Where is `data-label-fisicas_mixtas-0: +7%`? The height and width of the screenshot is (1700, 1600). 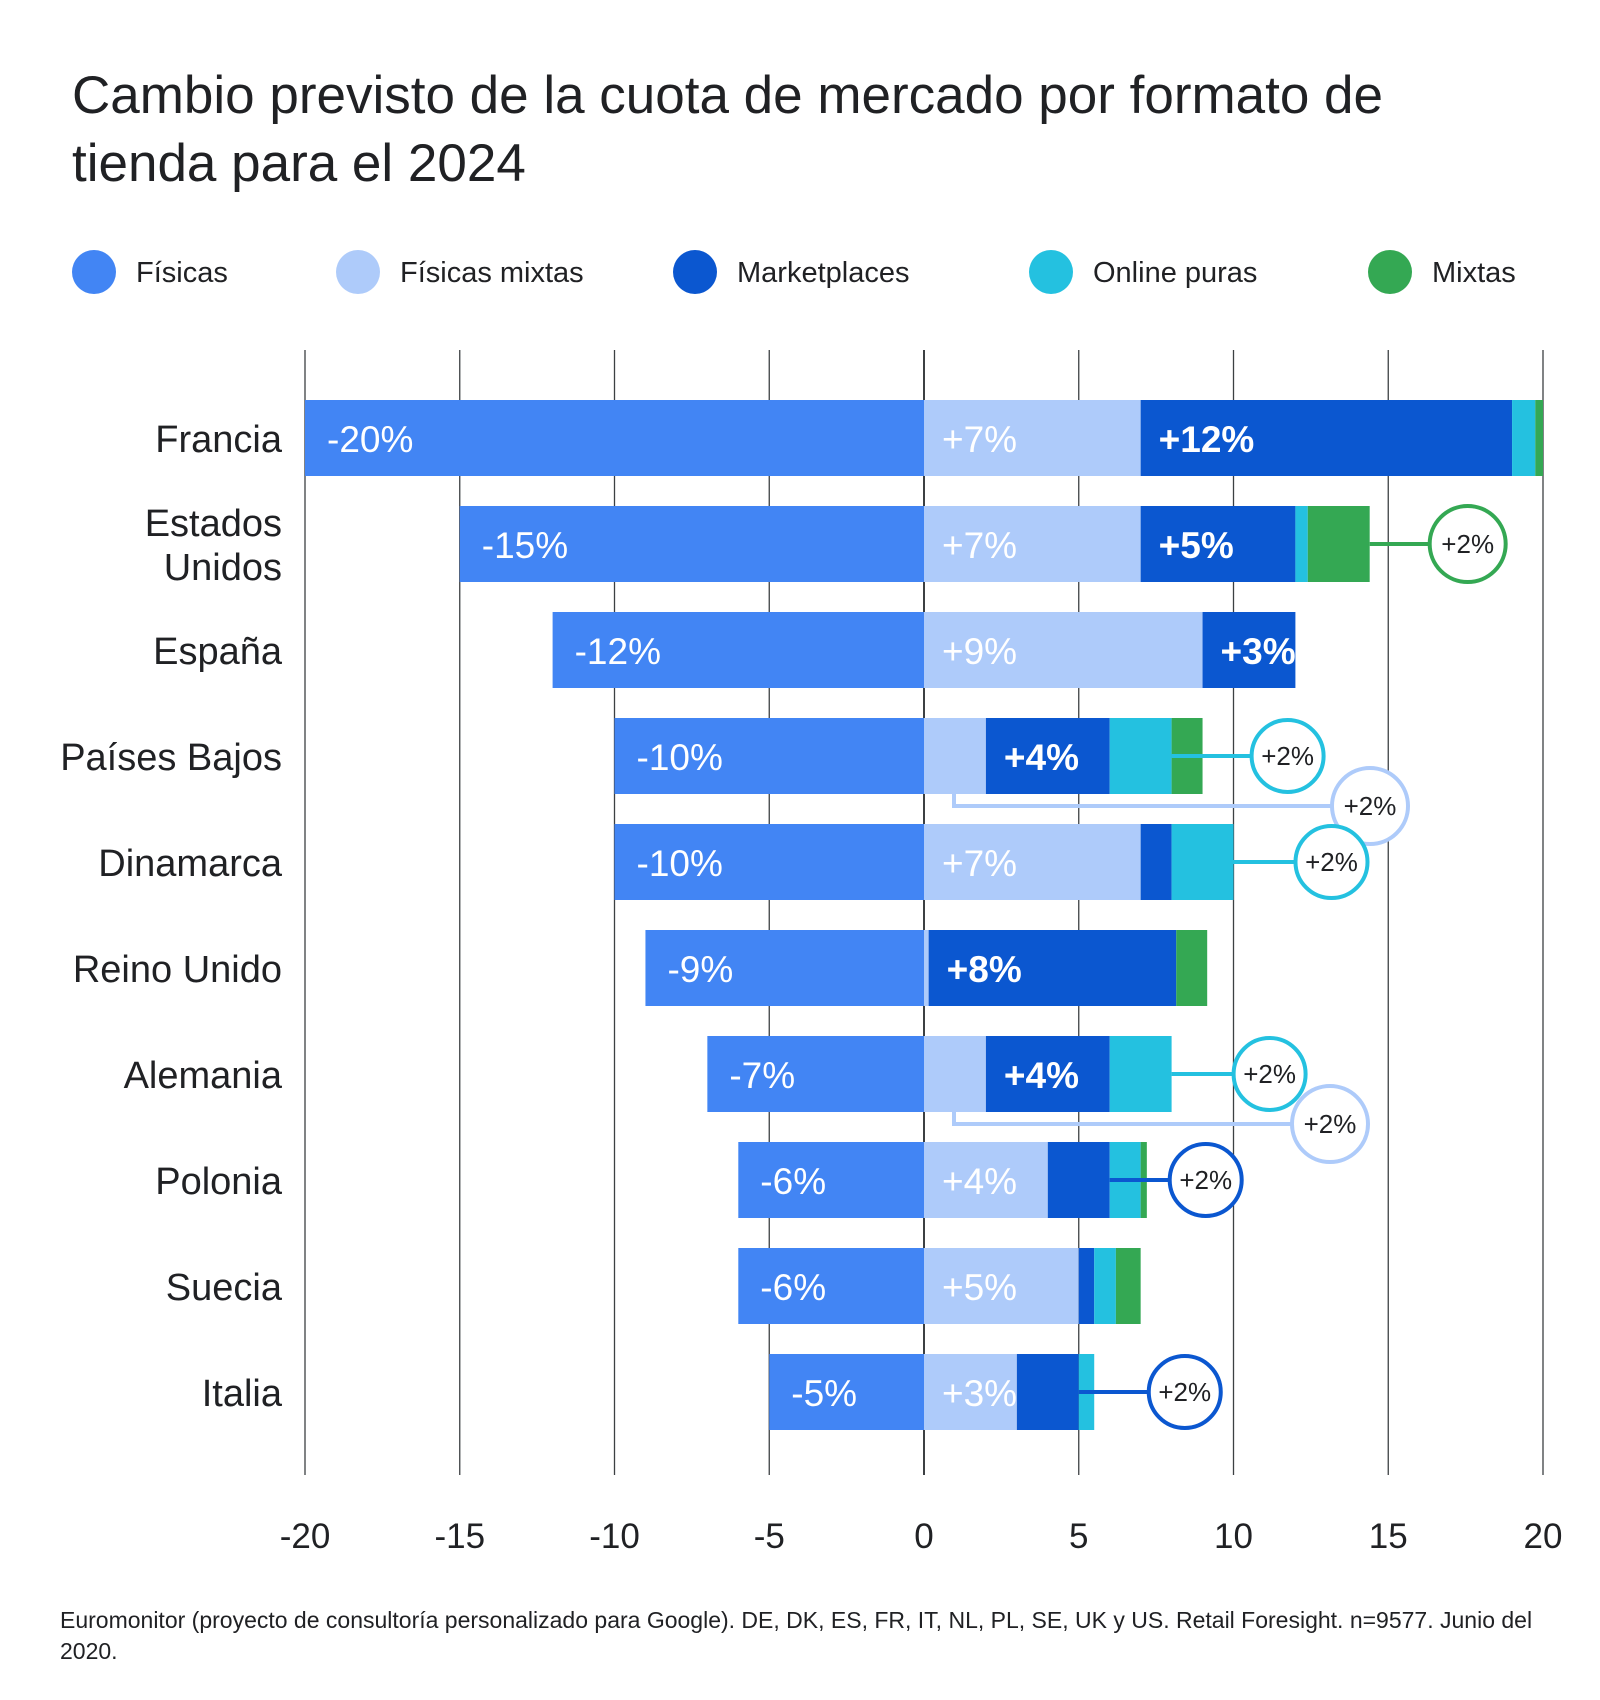 data-label-fisicas_mixtas-0: +7% is located at coordinates (979, 439).